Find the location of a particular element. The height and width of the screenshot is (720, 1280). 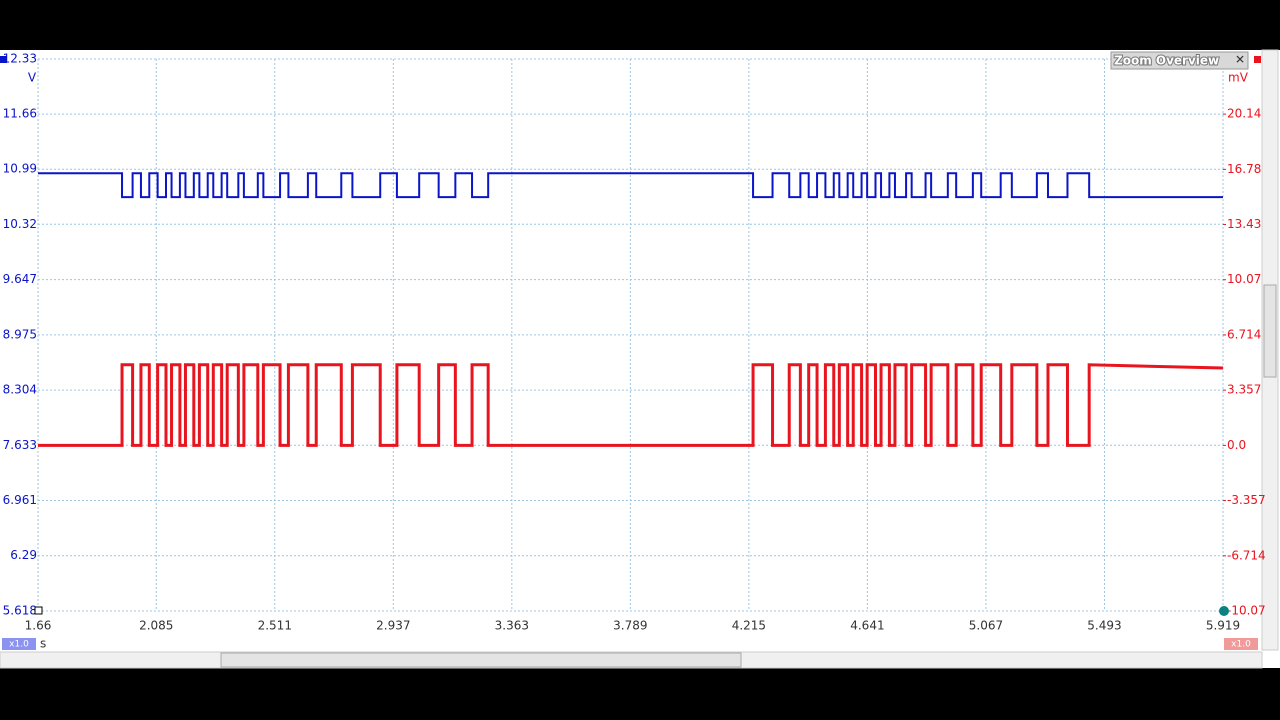

x-tick-label: 4.641 is located at coordinates (867, 626).